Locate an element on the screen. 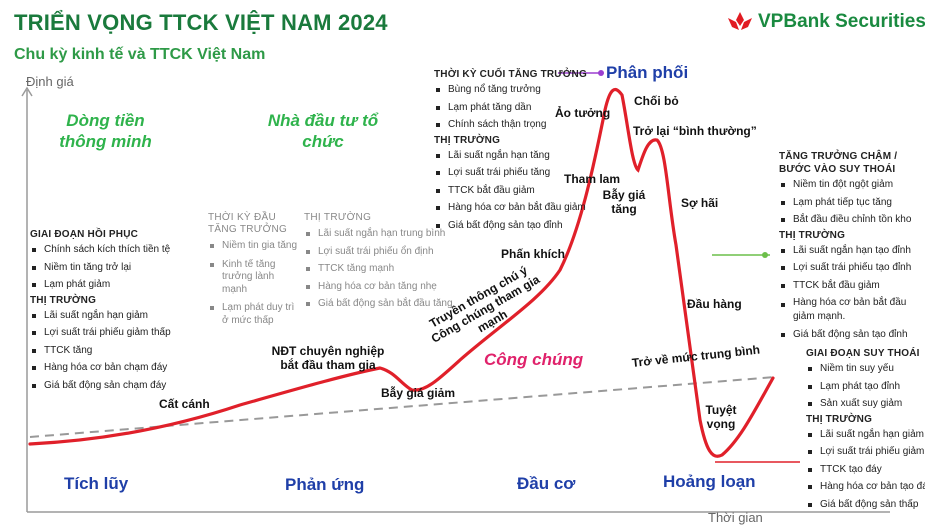  lotus-logo-icon is located at coordinates (740, 21).